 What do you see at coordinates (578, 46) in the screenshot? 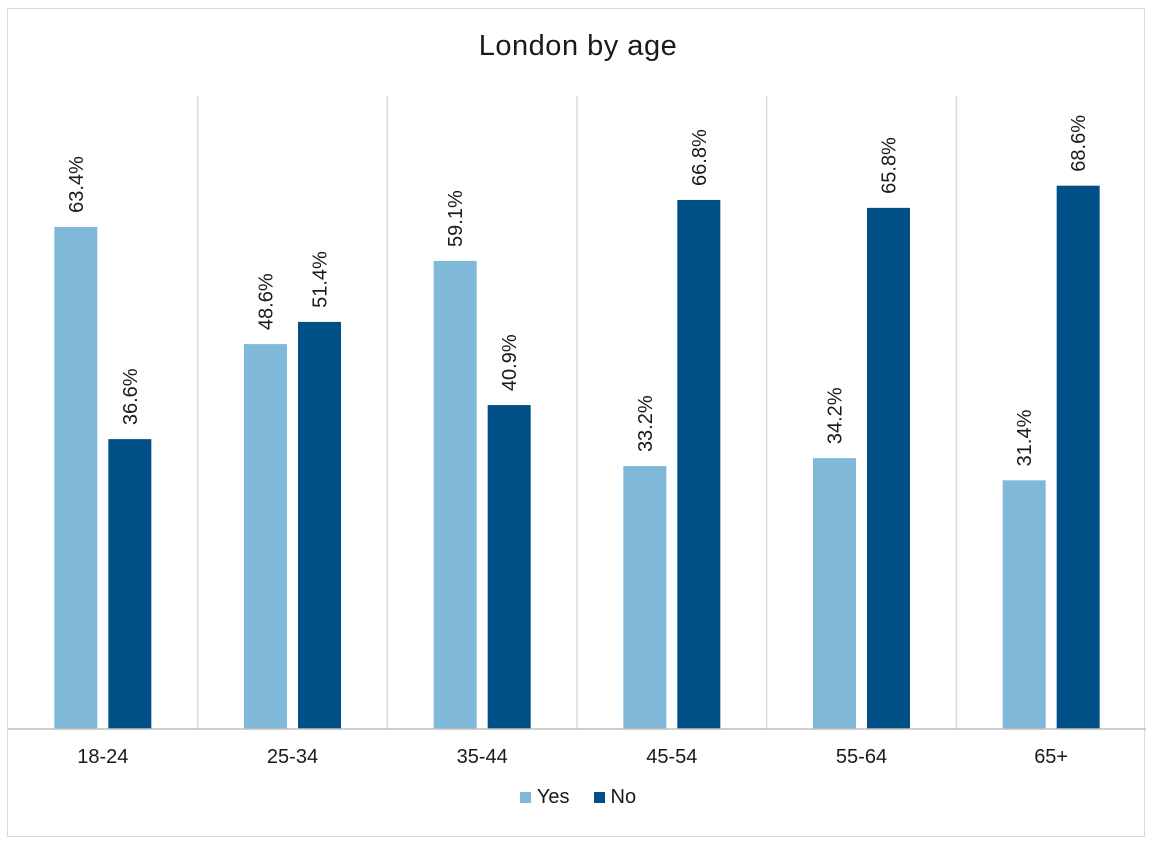
I see `chart-title: London by age` at bounding box center [578, 46].